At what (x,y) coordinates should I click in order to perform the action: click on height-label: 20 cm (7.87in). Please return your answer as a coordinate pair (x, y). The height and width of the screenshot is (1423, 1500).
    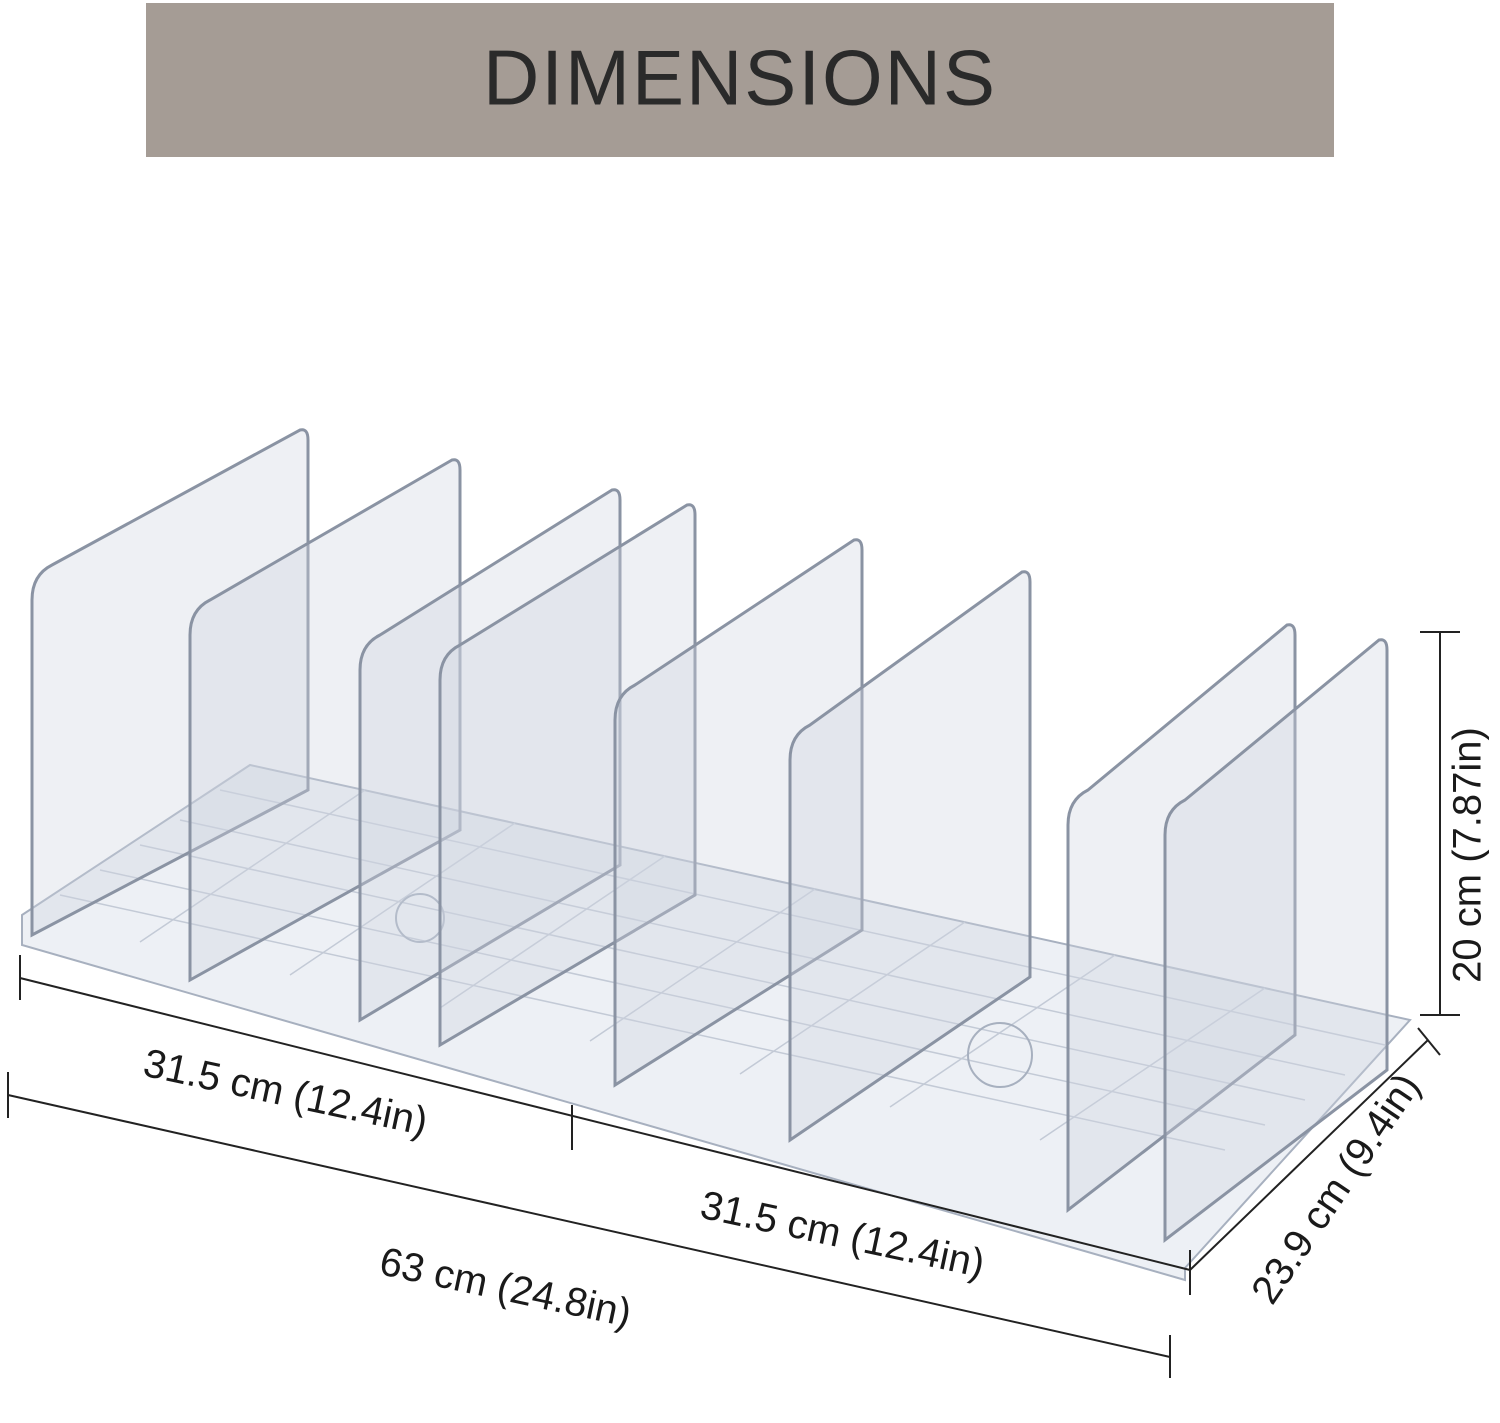
    Looking at the image, I should click on (1468, 855).